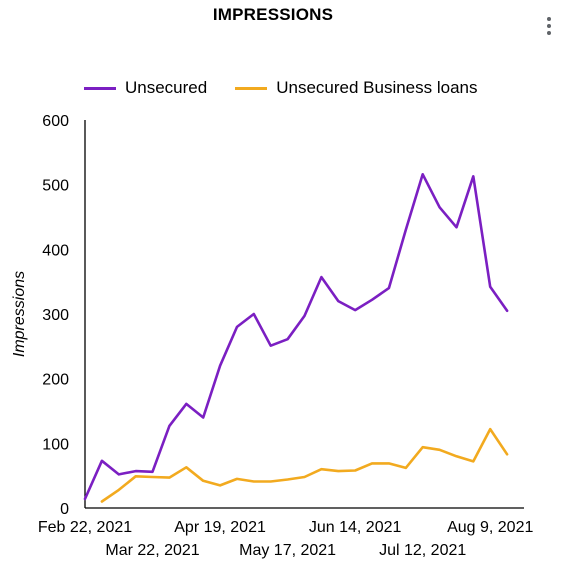 Image resolution: width=567 pixels, height=566 pixels. I want to click on y-tick-label: 100, so click(55, 444).